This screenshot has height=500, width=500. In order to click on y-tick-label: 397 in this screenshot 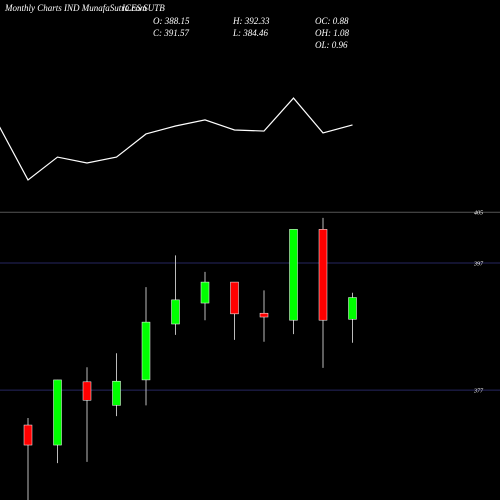, I will do `click(478, 264)`.